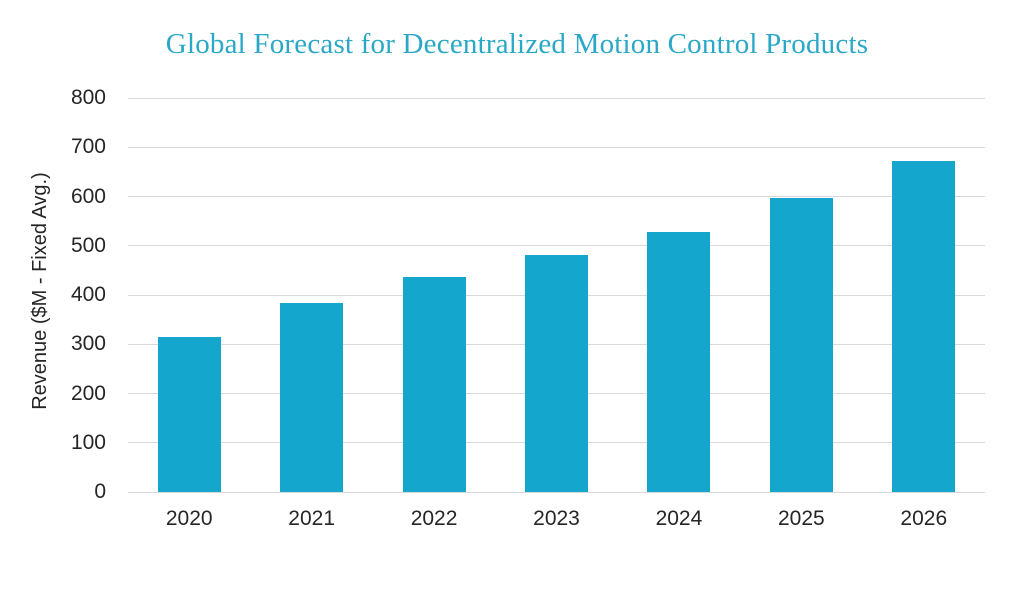 The image size is (1024, 598). I want to click on x-tick-label-2023: 2023, so click(556, 518).